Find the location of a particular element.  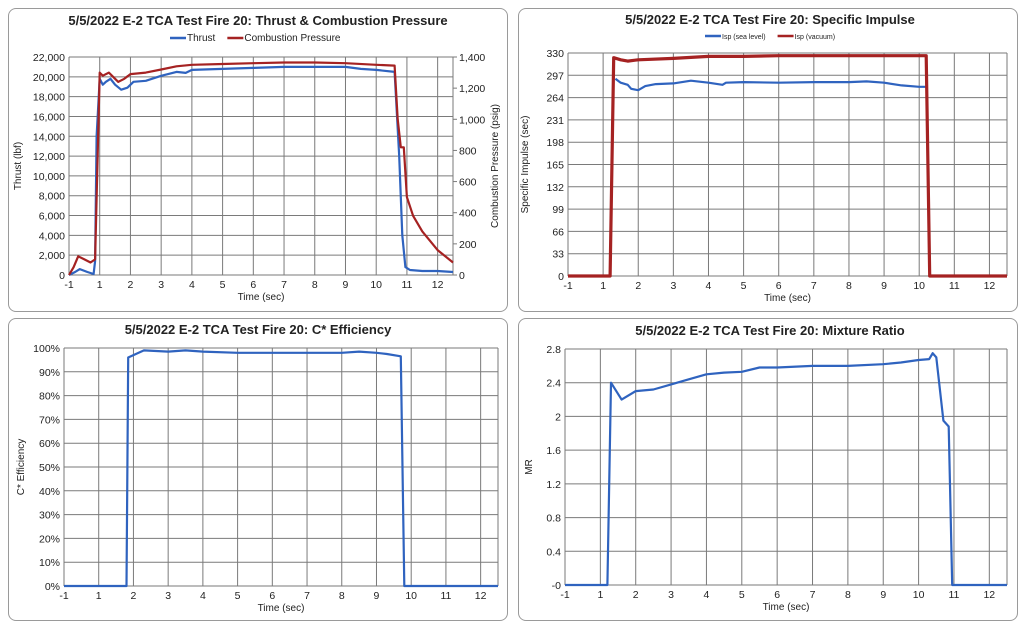

y-tick-label: 2 is located at coordinates (558, 417).